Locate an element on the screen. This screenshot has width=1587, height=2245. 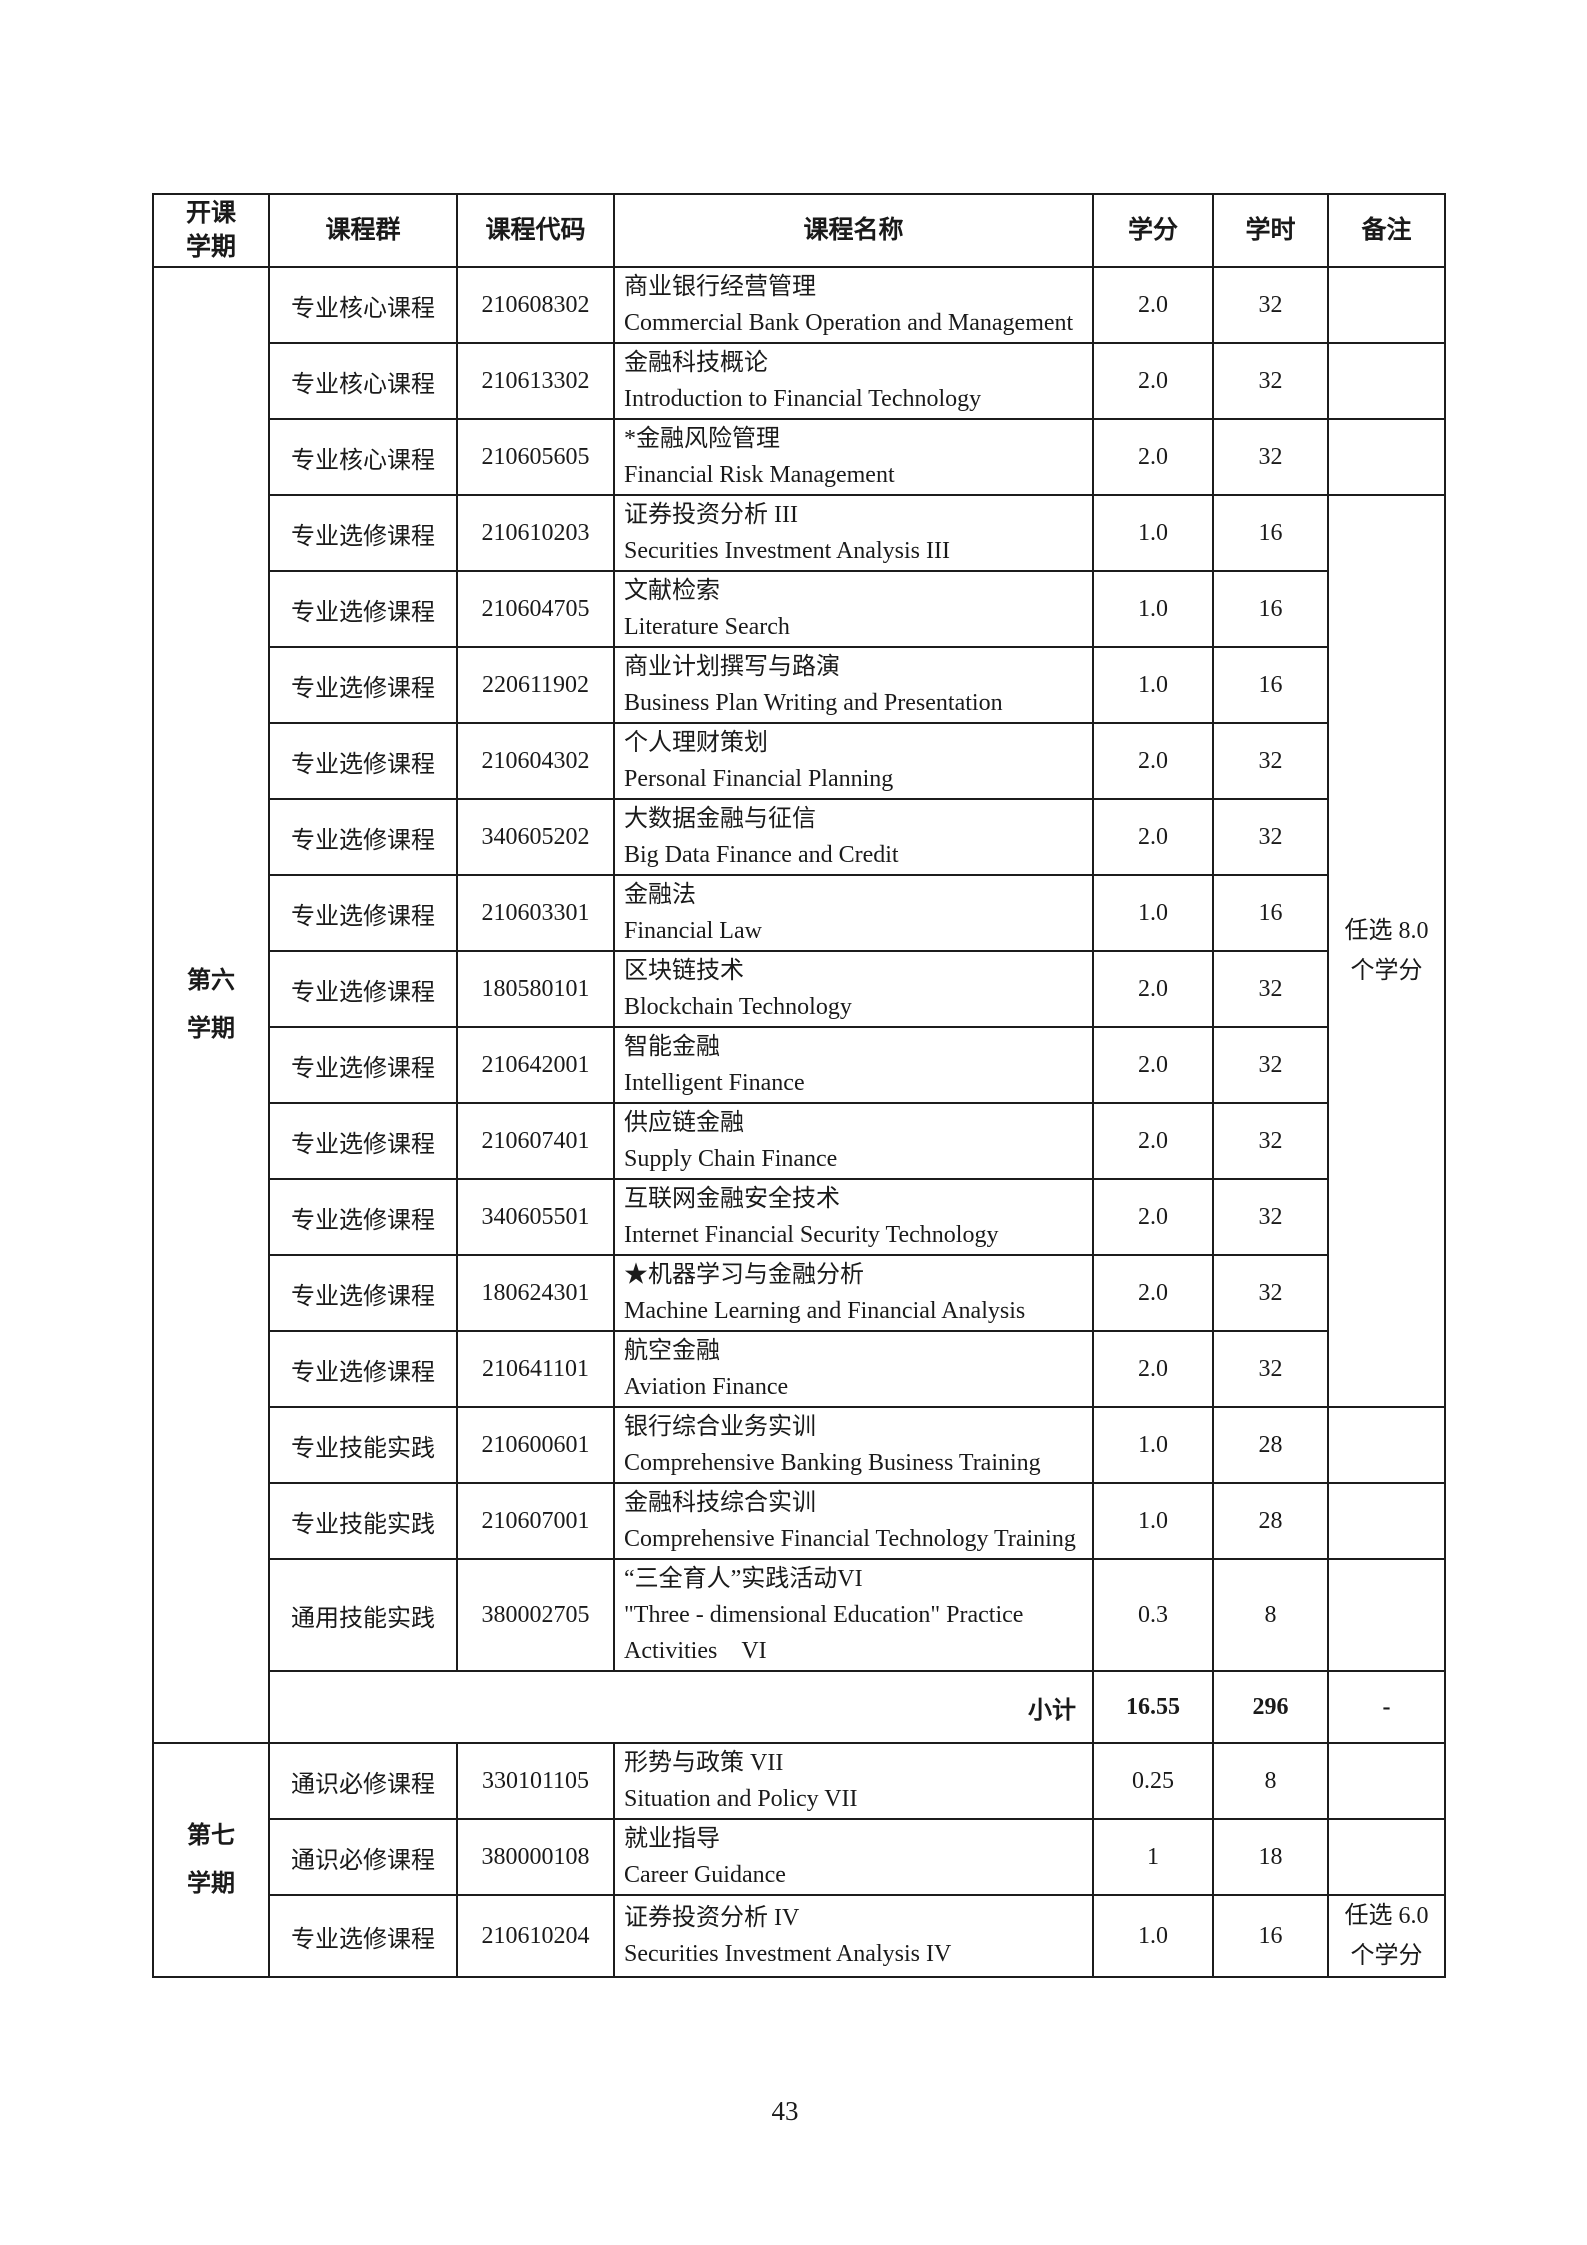
course-name-zh: 个人理财策划 is located at coordinates (696, 743).